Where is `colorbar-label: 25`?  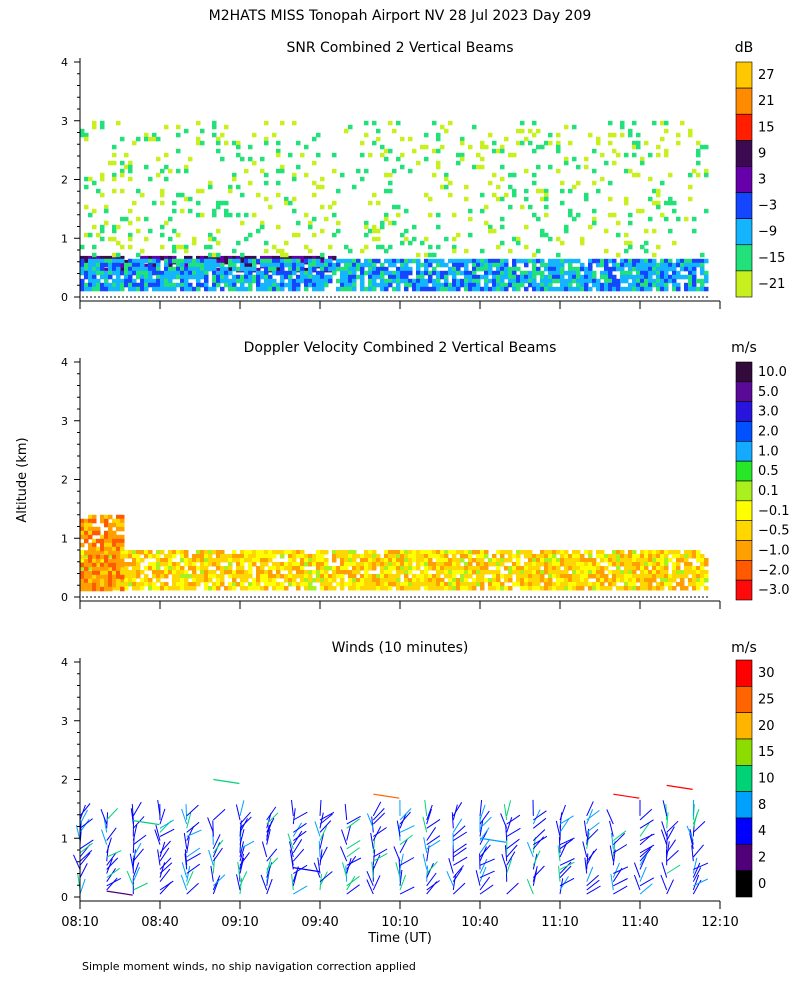
colorbar-label: 25 is located at coordinates (766, 700).